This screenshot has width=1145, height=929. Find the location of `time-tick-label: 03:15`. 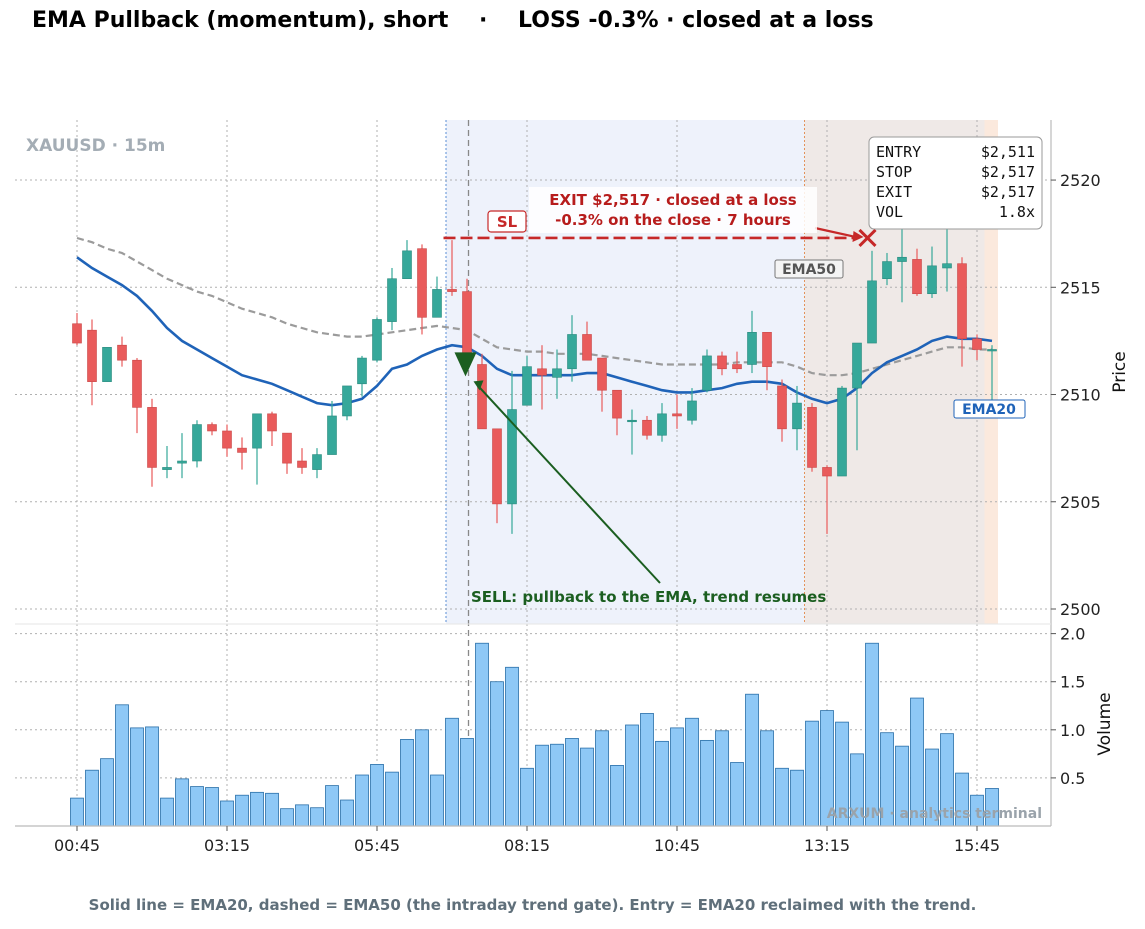

time-tick-label: 03:15 is located at coordinates (227, 845).